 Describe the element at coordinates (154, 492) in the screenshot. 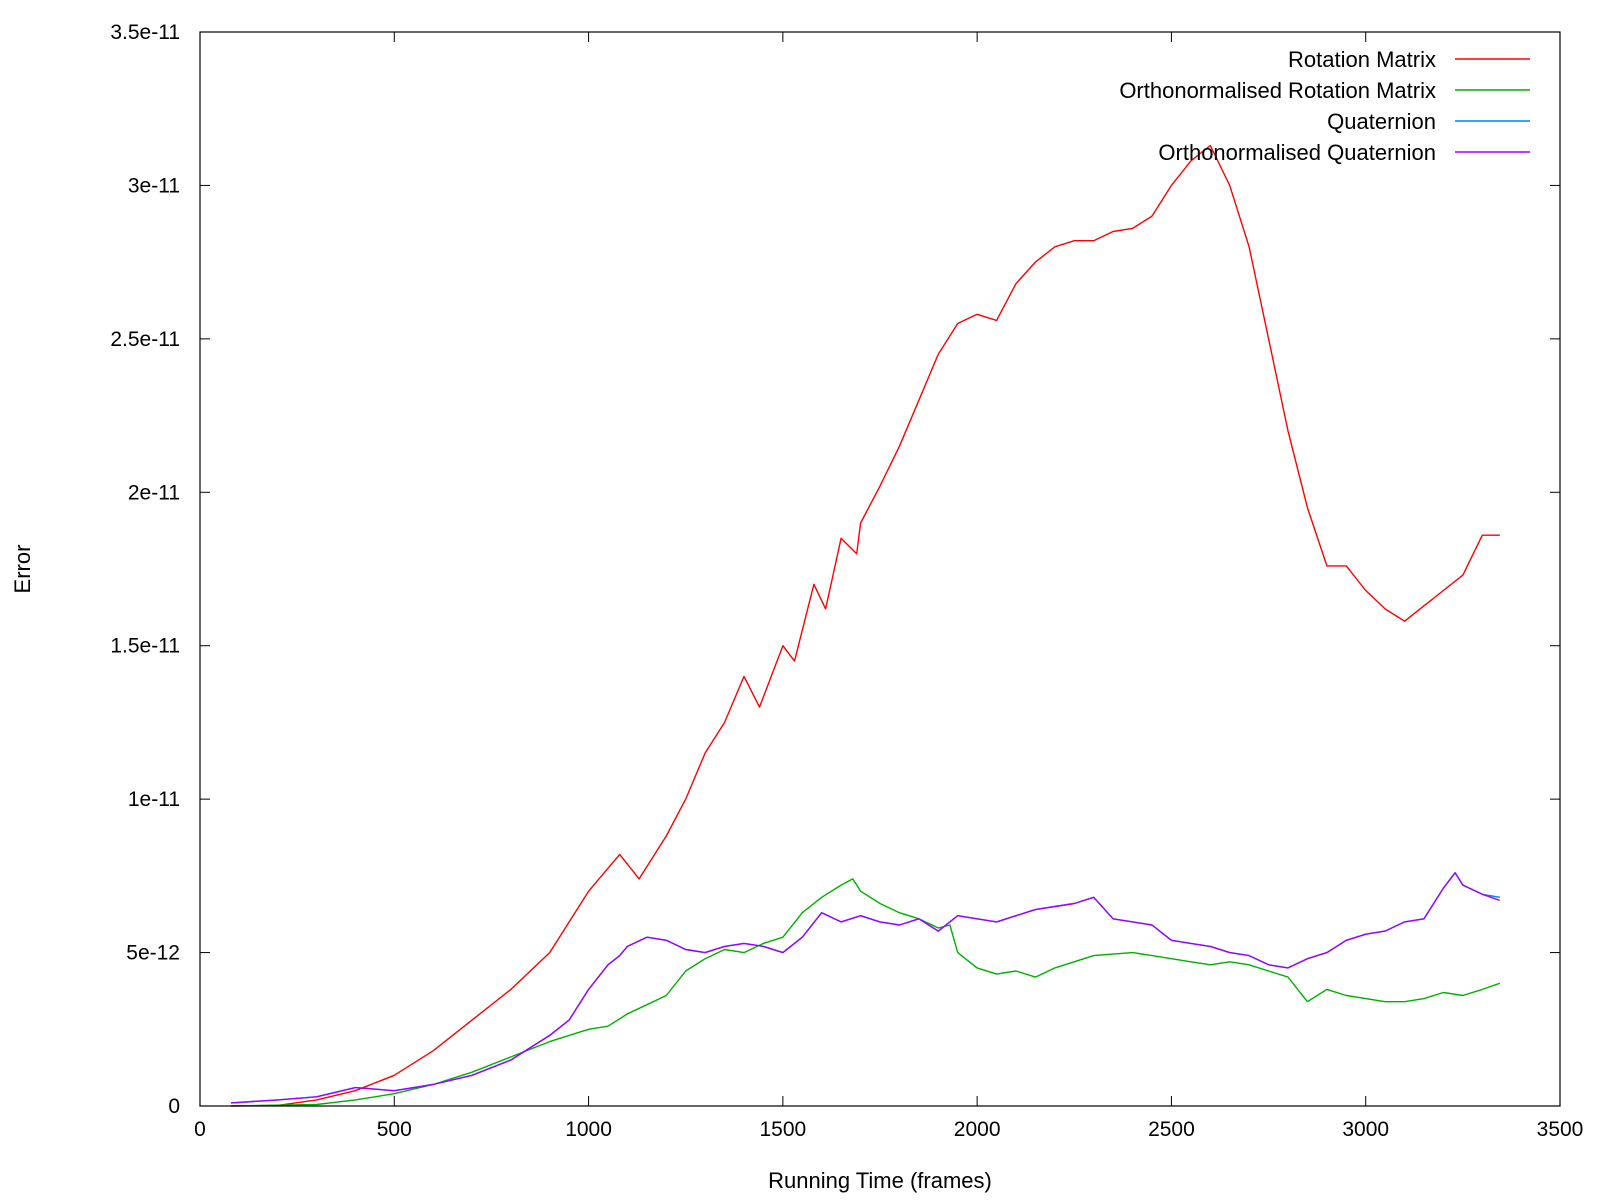

I see `y-tick-label: 2e-11` at that location.